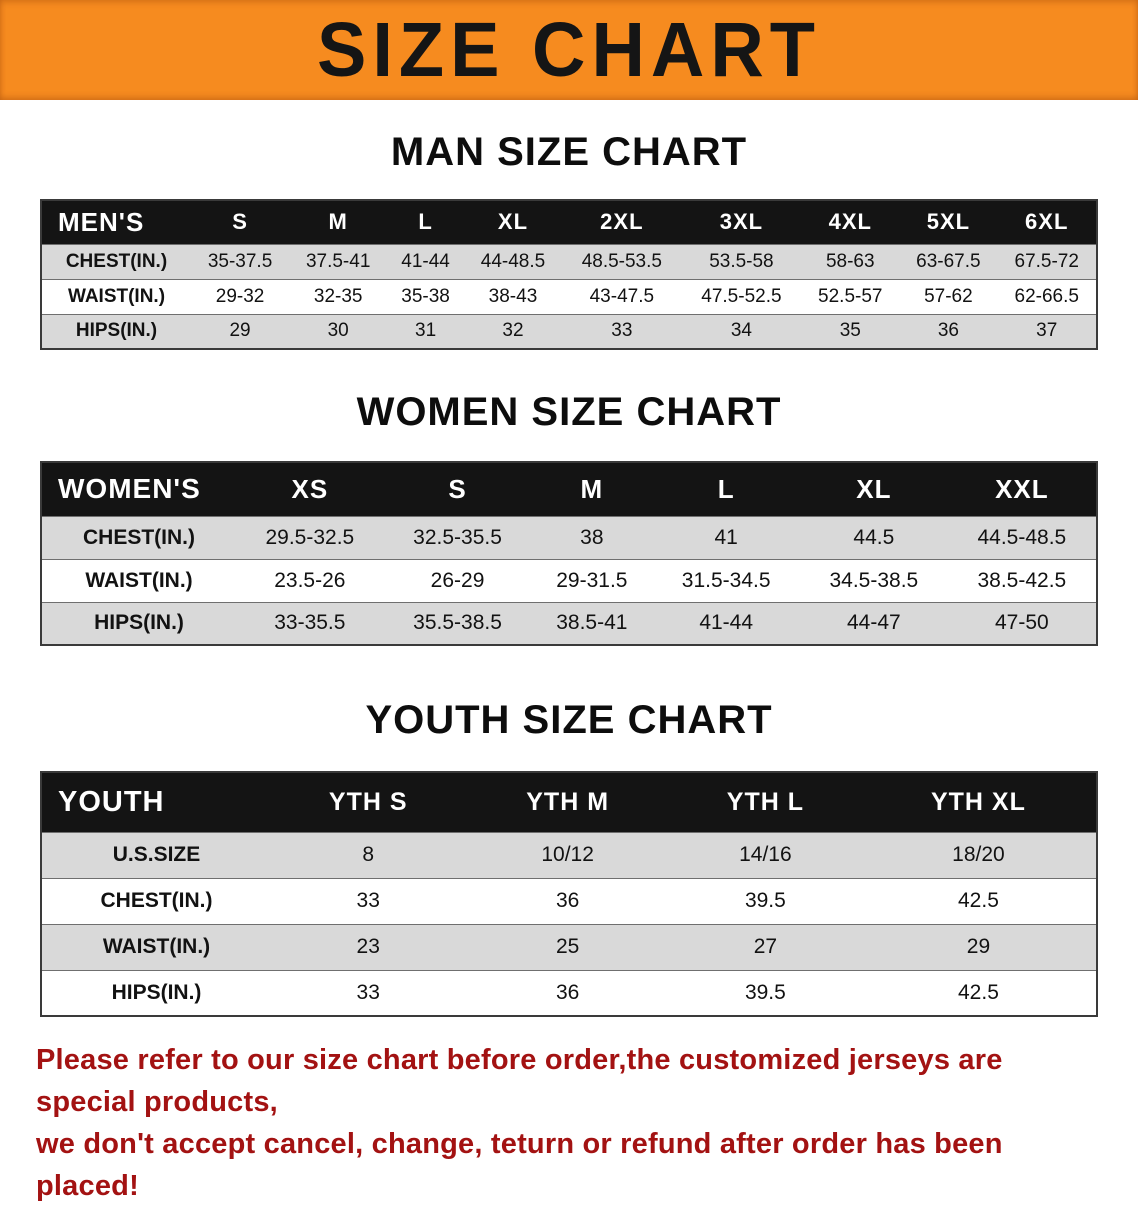  I want to click on data-cell: 35-37.5, so click(240, 261).